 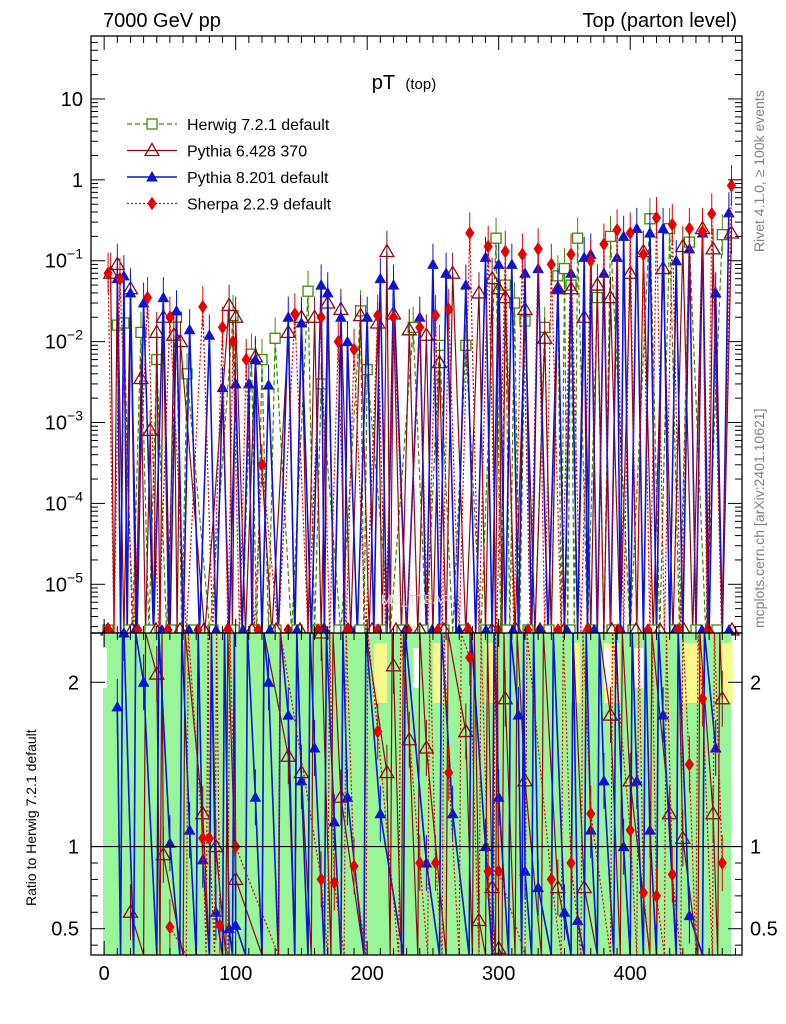 I want to click on y-tick-label-exponent: −4, so click(x=75, y=496).